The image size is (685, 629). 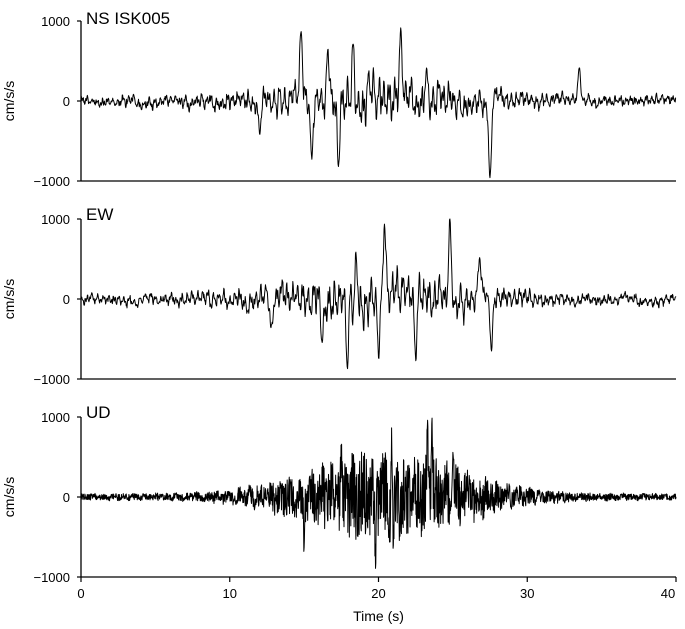 I want to click on panel-title-ns: NS ISK005, so click(x=128, y=18).